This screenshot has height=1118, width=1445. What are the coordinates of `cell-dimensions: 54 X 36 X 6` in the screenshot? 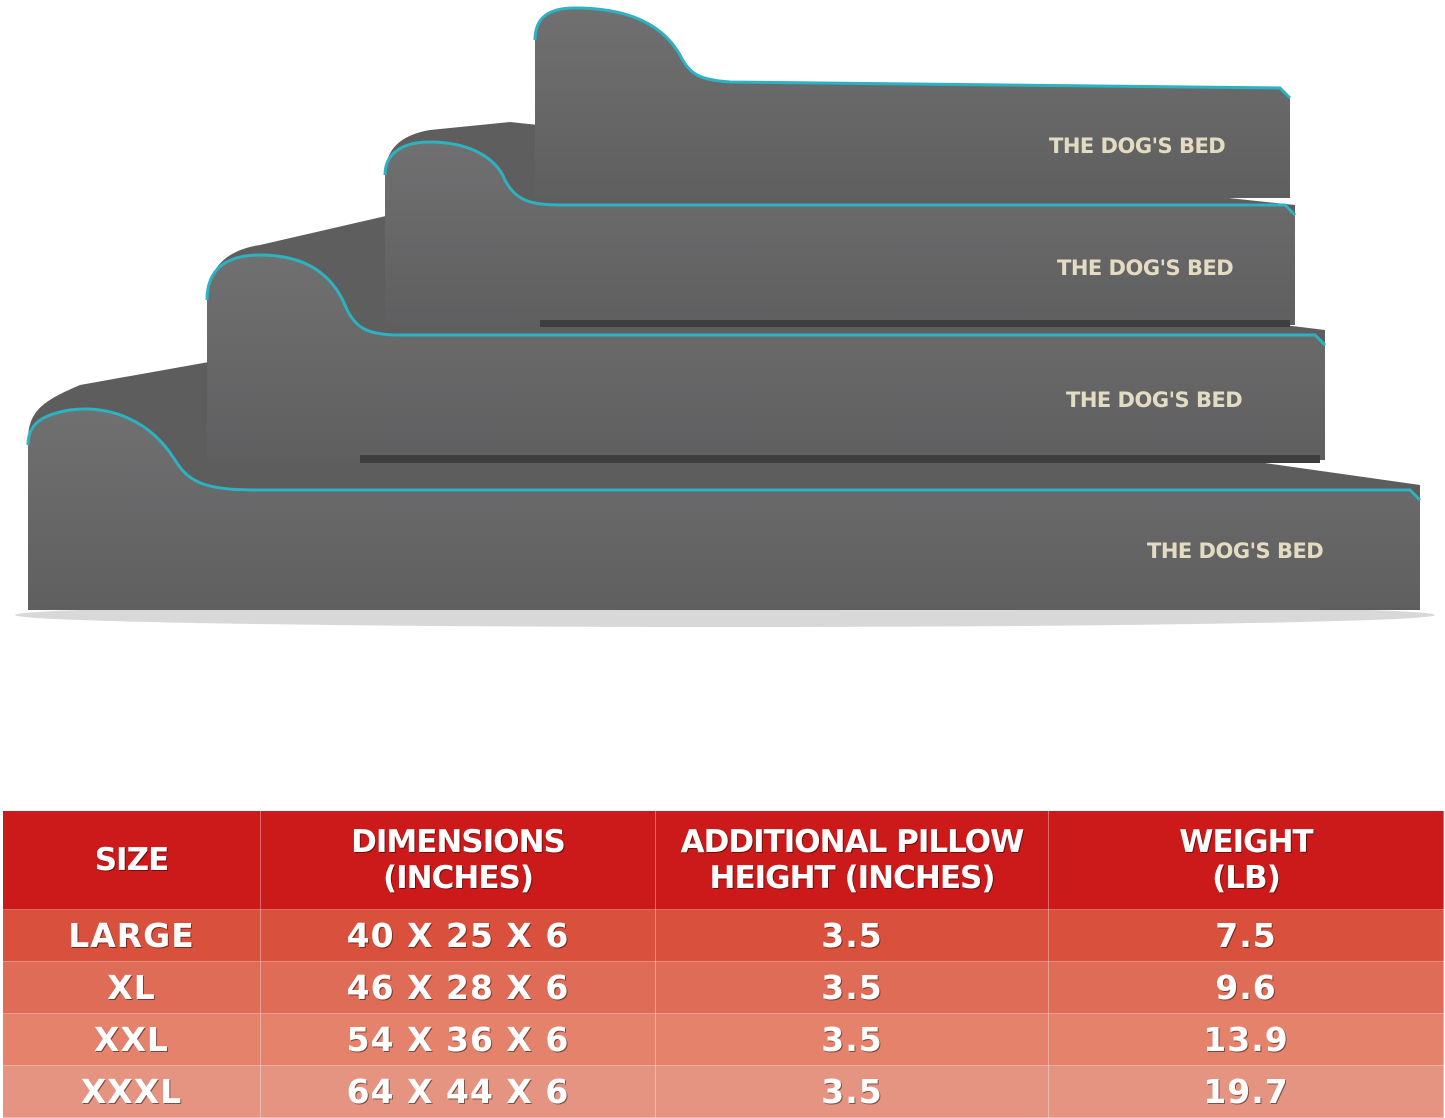 It's located at (458, 1039).